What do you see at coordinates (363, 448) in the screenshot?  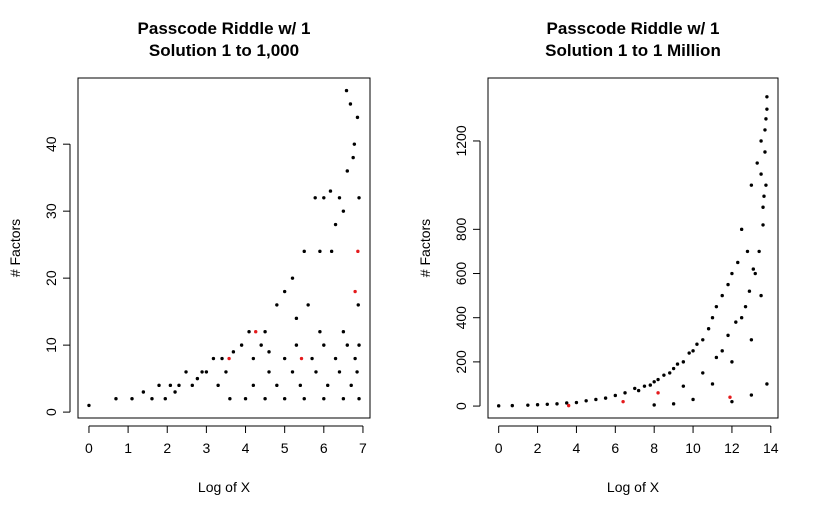 I see `x-tick-label: 7` at bounding box center [363, 448].